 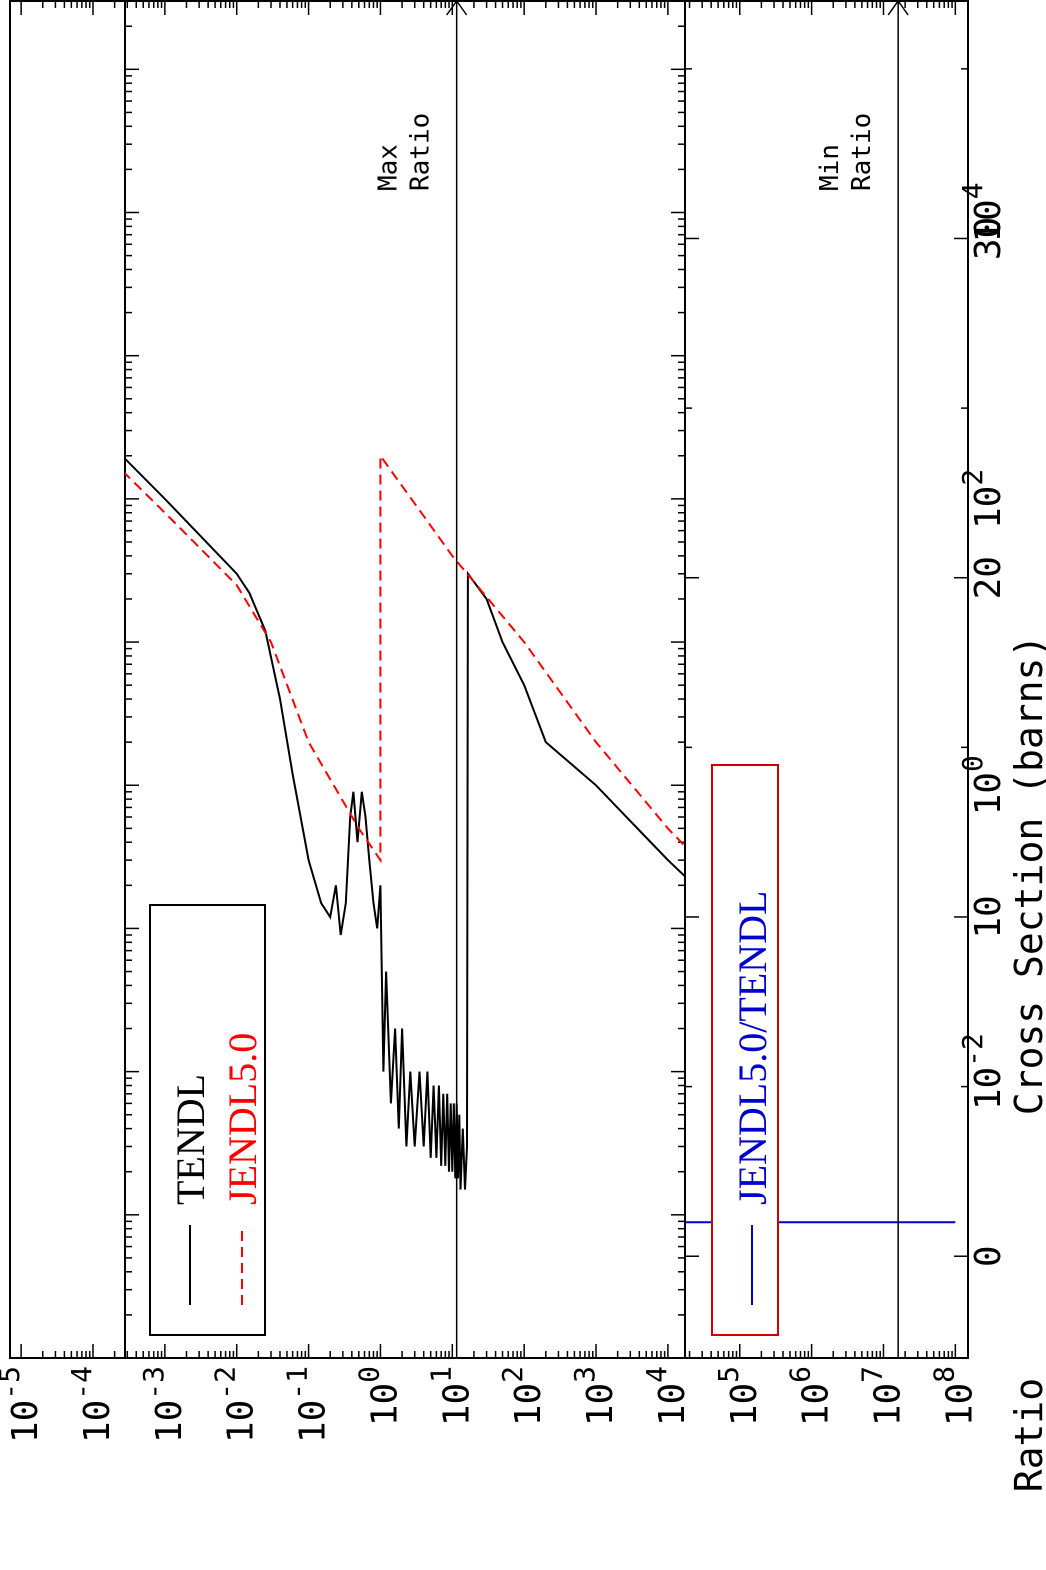 What do you see at coordinates (594, 1396) in the screenshot?
I see `x-tick-label: 103` at bounding box center [594, 1396].